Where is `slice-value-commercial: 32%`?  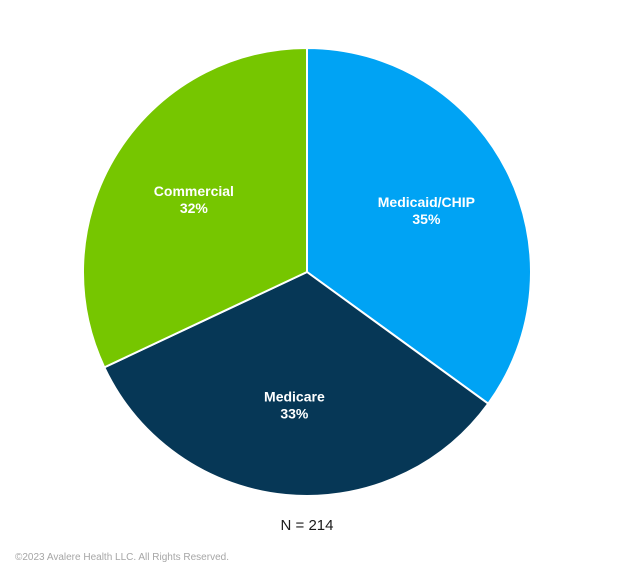 slice-value-commercial: 32% is located at coordinates (194, 208).